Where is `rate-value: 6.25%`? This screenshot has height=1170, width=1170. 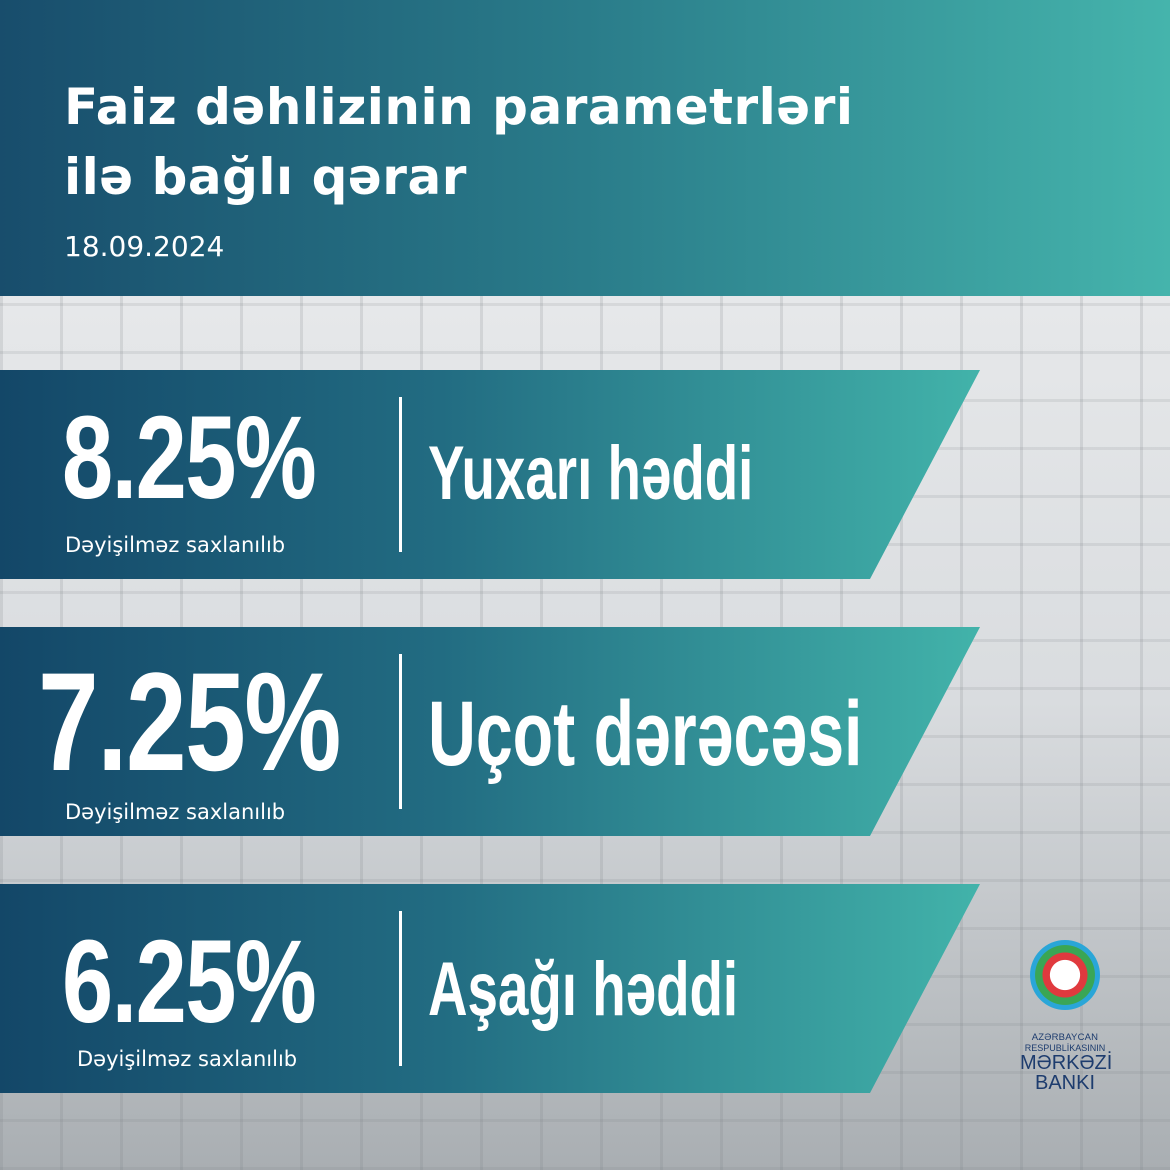
rate-value: 6.25% is located at coordinates (189, 982).